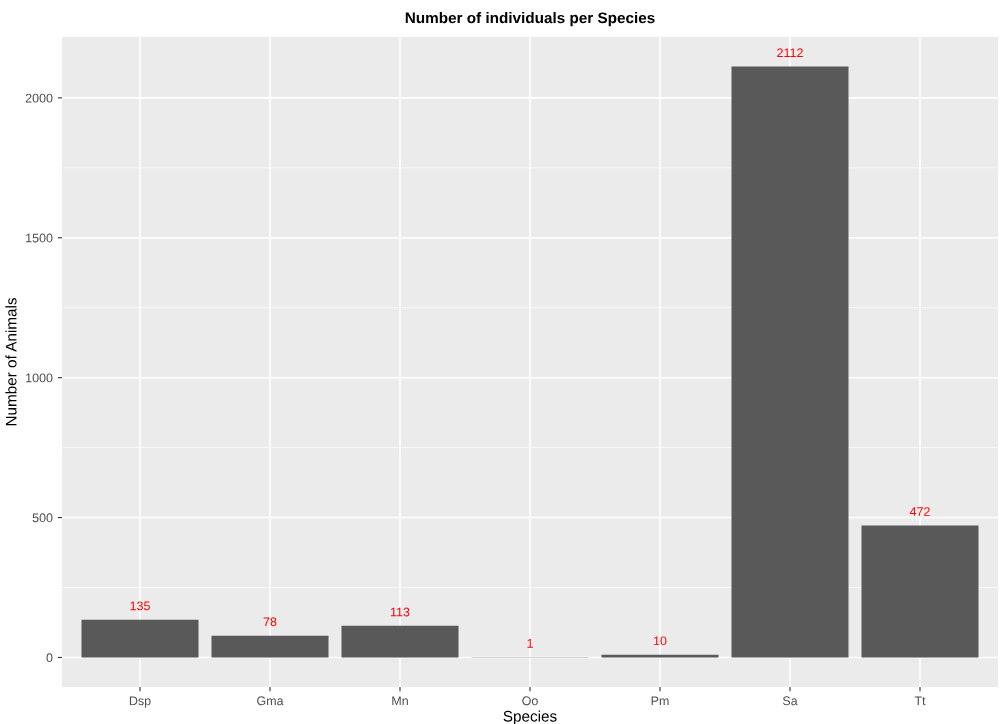 The width and height of the screenshot is (1002, 724). Describe the element at coordinates (49, 658) in the screenshot. I see `y-tick-label: 0` at that location.